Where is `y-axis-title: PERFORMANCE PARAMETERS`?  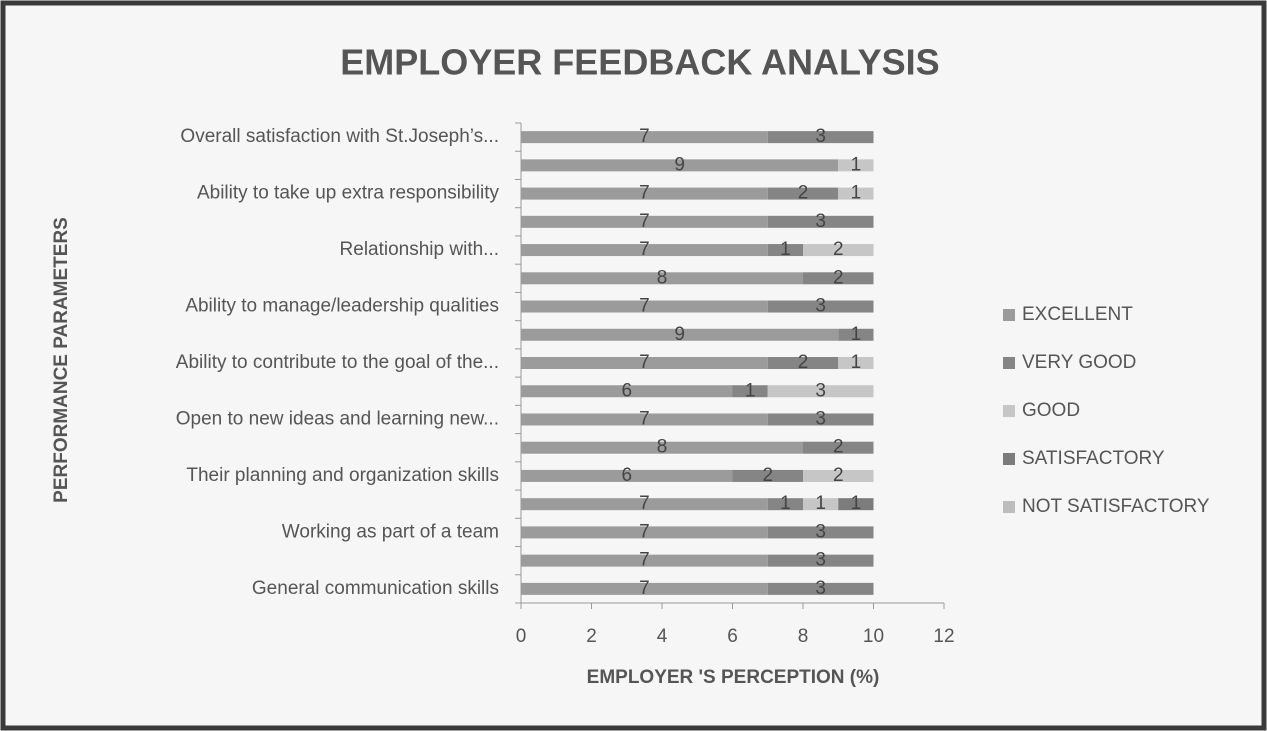 y-axis-title: PERFORMANCE PARAMETERS is located at coordinates (61, 360).